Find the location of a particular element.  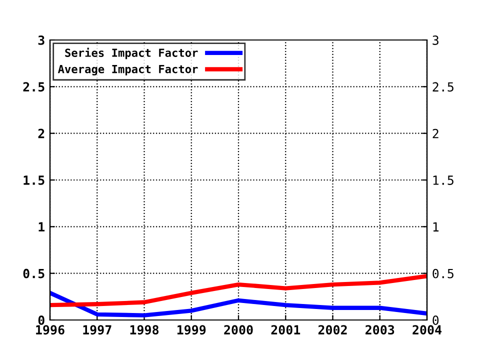

y2-tick-label: 1.5 is located at coordinates (443, 180).